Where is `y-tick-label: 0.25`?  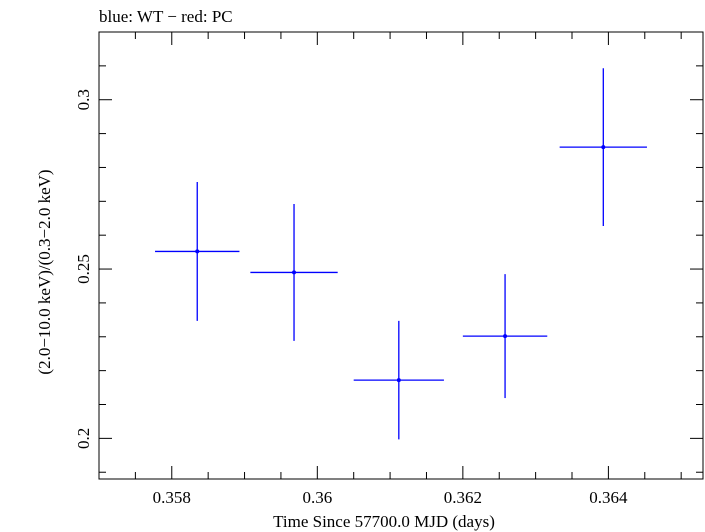 y-tick-label: 0.25 is located at coordinates (83, 269).